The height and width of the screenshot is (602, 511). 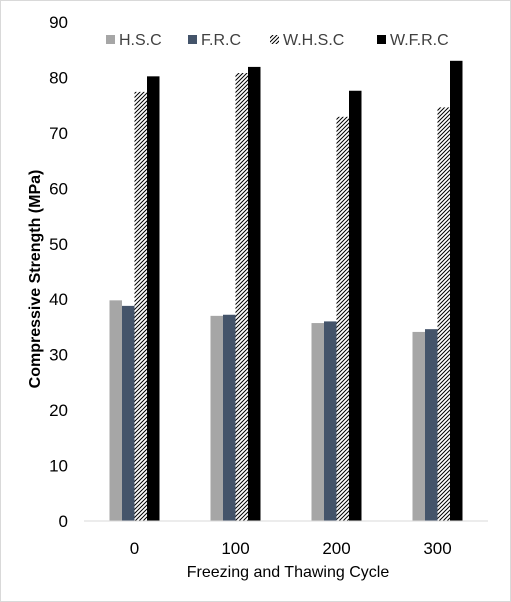 I want to click on y-tick-label: 30, so click(x=58, y=355).